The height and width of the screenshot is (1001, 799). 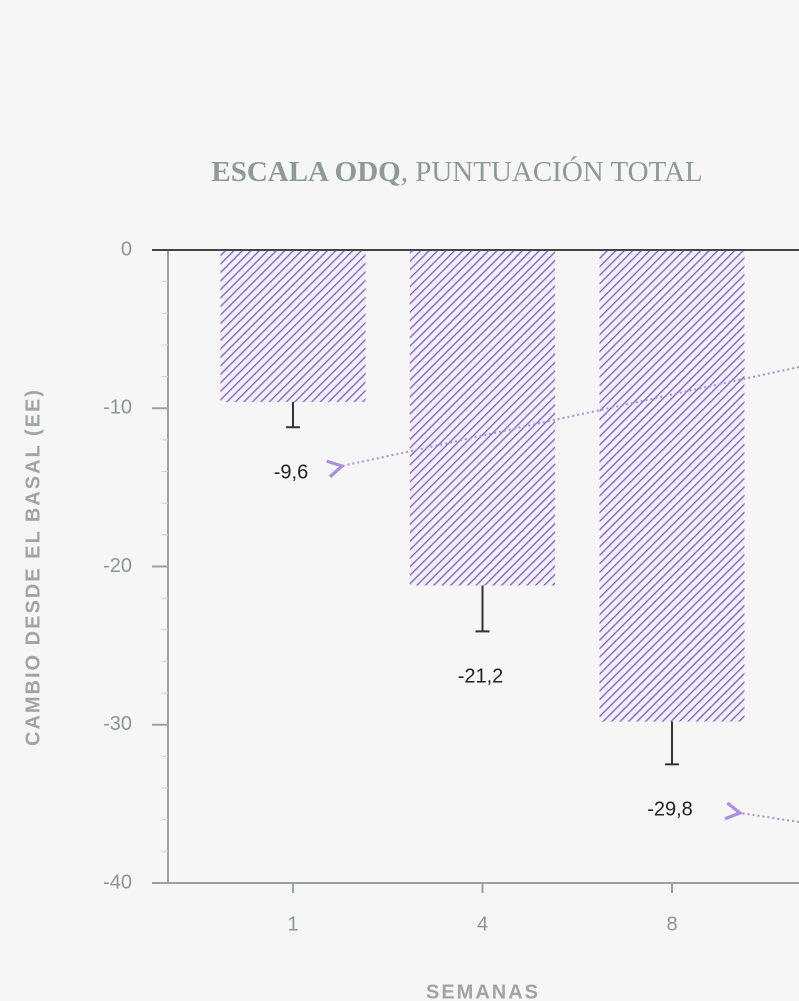 I want to click on y-tick-label: -10, so click(x=117, y=408).